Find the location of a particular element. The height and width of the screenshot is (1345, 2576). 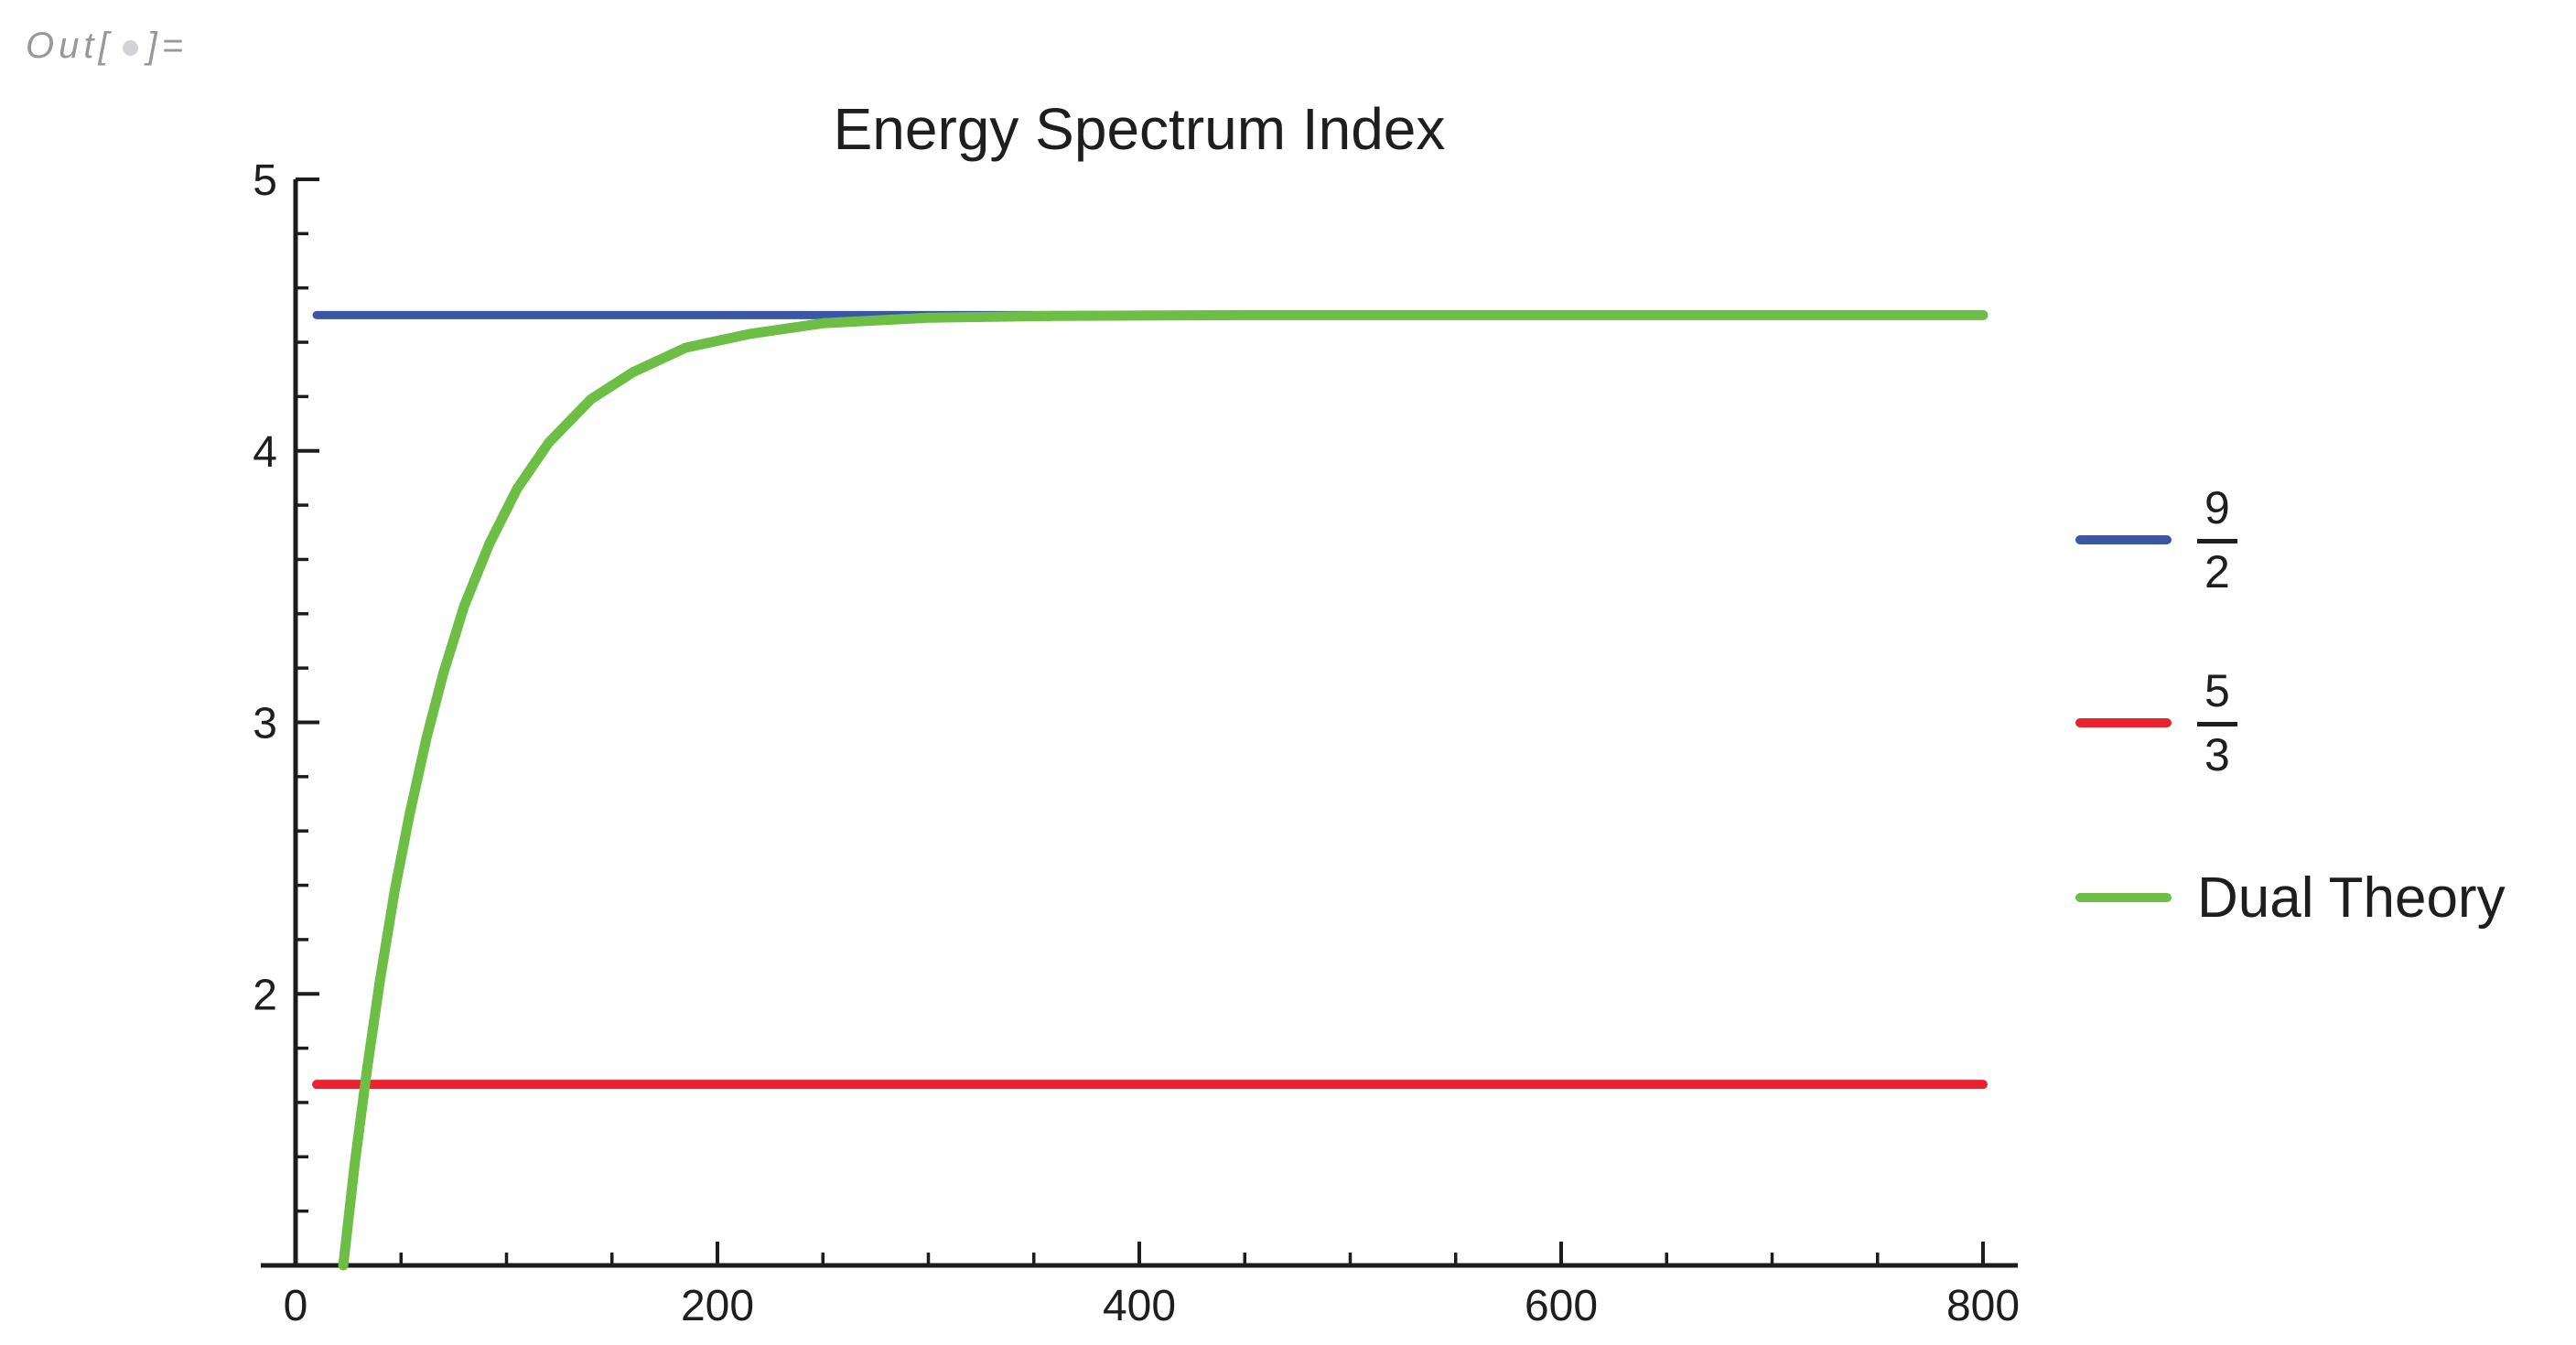

x-tick-label: 600 is located at coordinates (1561, 1306).